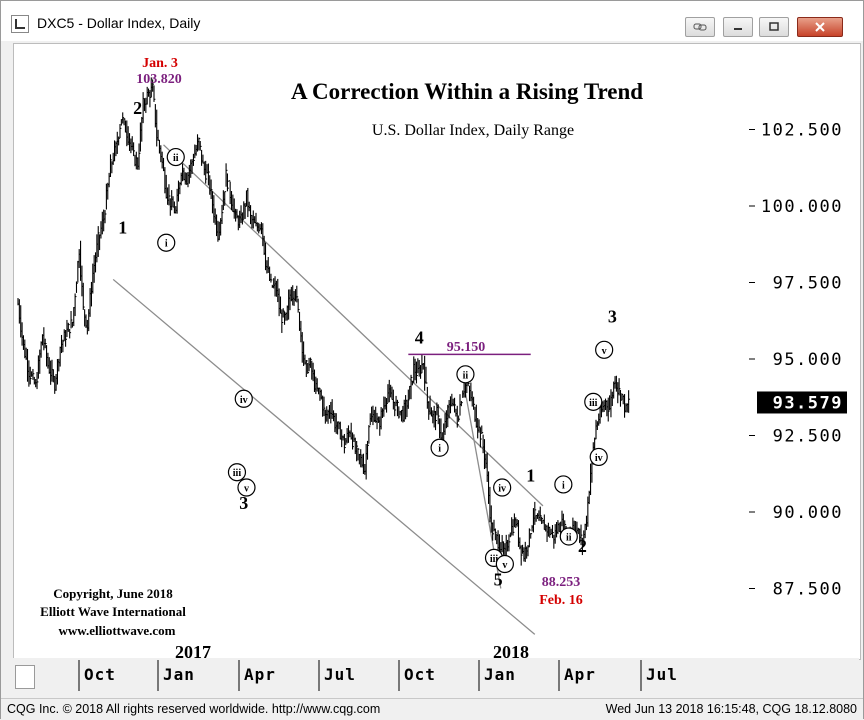 This screenshot has height=720, width=864. Describe the element at coordinates (113, 611) in the screenshot. I see `copyright-line-2: Elliott Wave International` at that location.